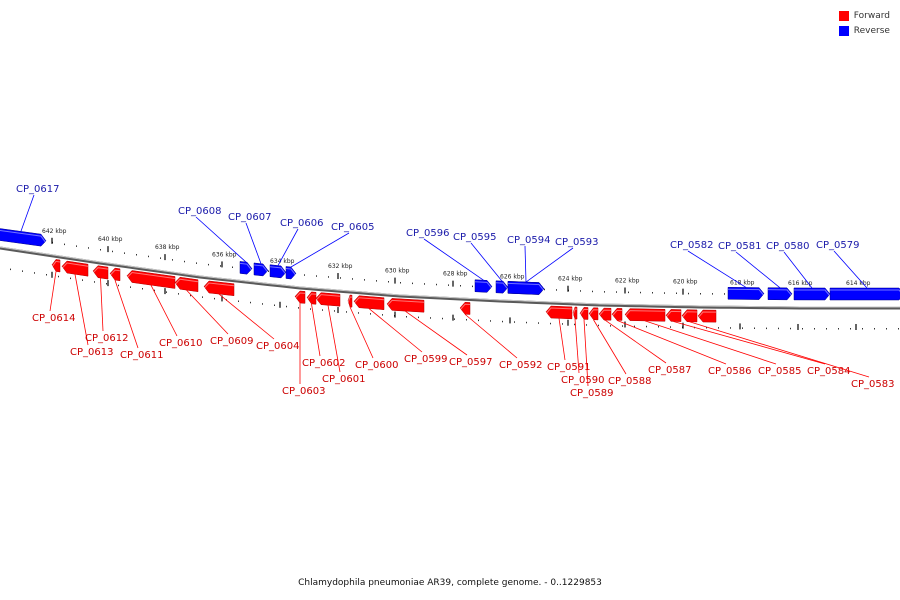 This screenshot has height=600, width=900. What do you see at coordinates (691, 245) in the screenshot?
I see `gene-label-cp_0582: CP_0582` at bounding box center [691, 245].